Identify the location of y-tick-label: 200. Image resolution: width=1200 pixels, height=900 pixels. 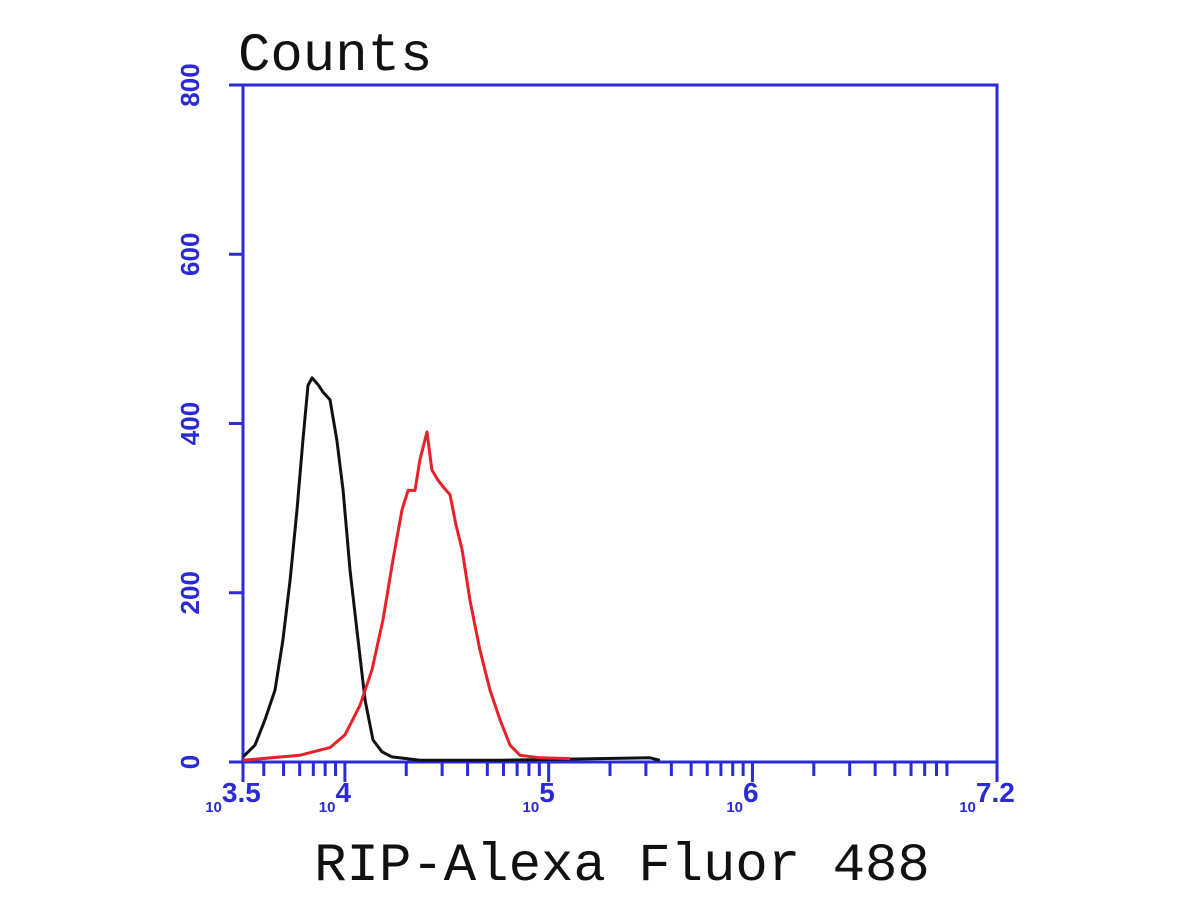
(190, 592).